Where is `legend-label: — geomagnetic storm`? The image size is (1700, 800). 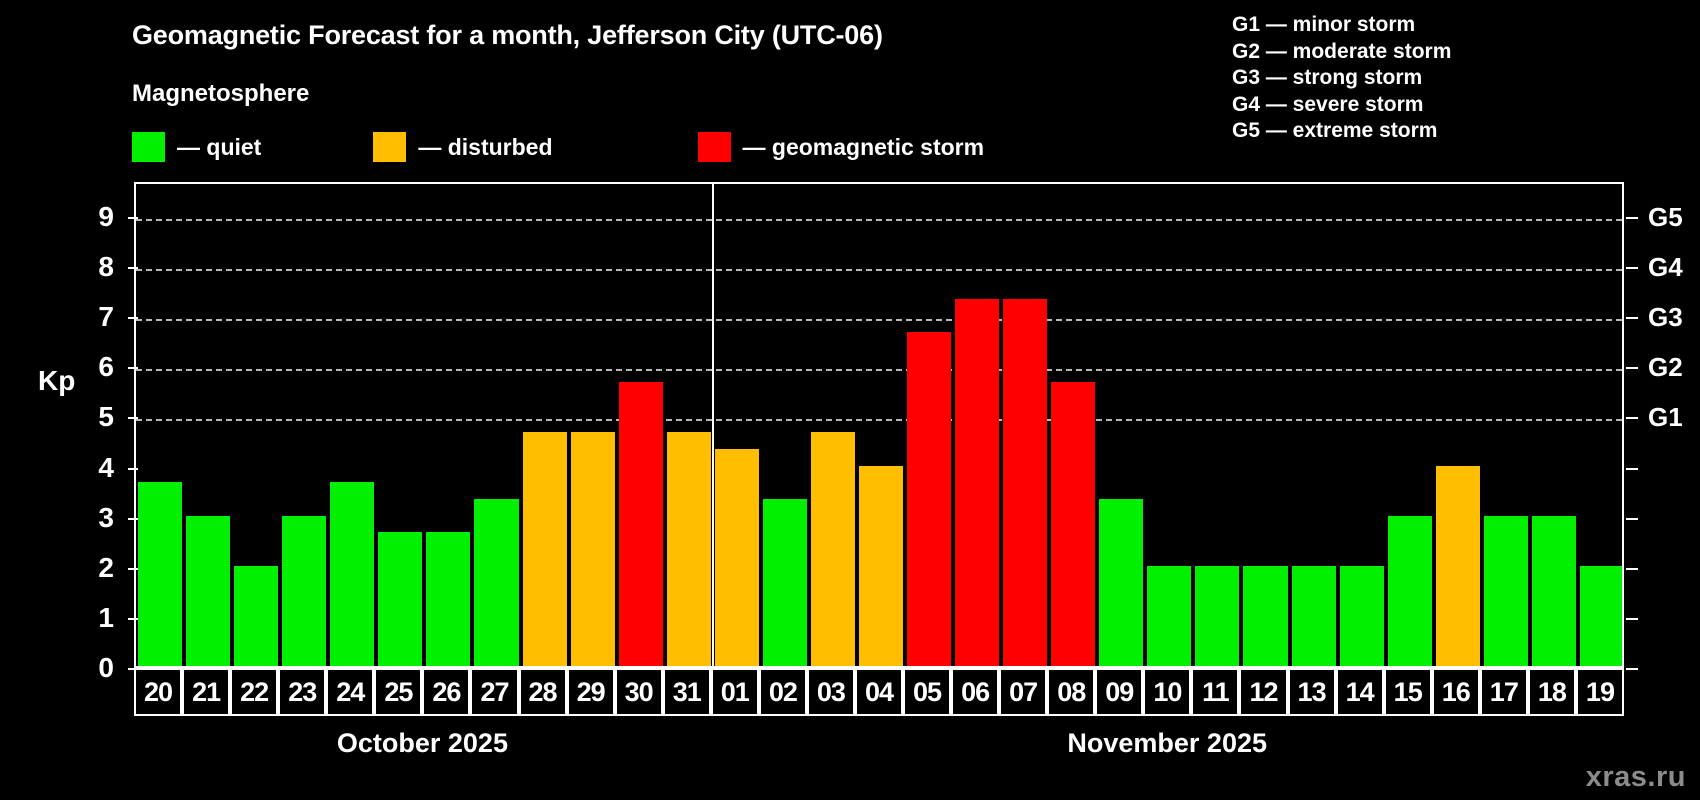
legend-label: — geomagnetic storm is located at coordinates (863, 147).